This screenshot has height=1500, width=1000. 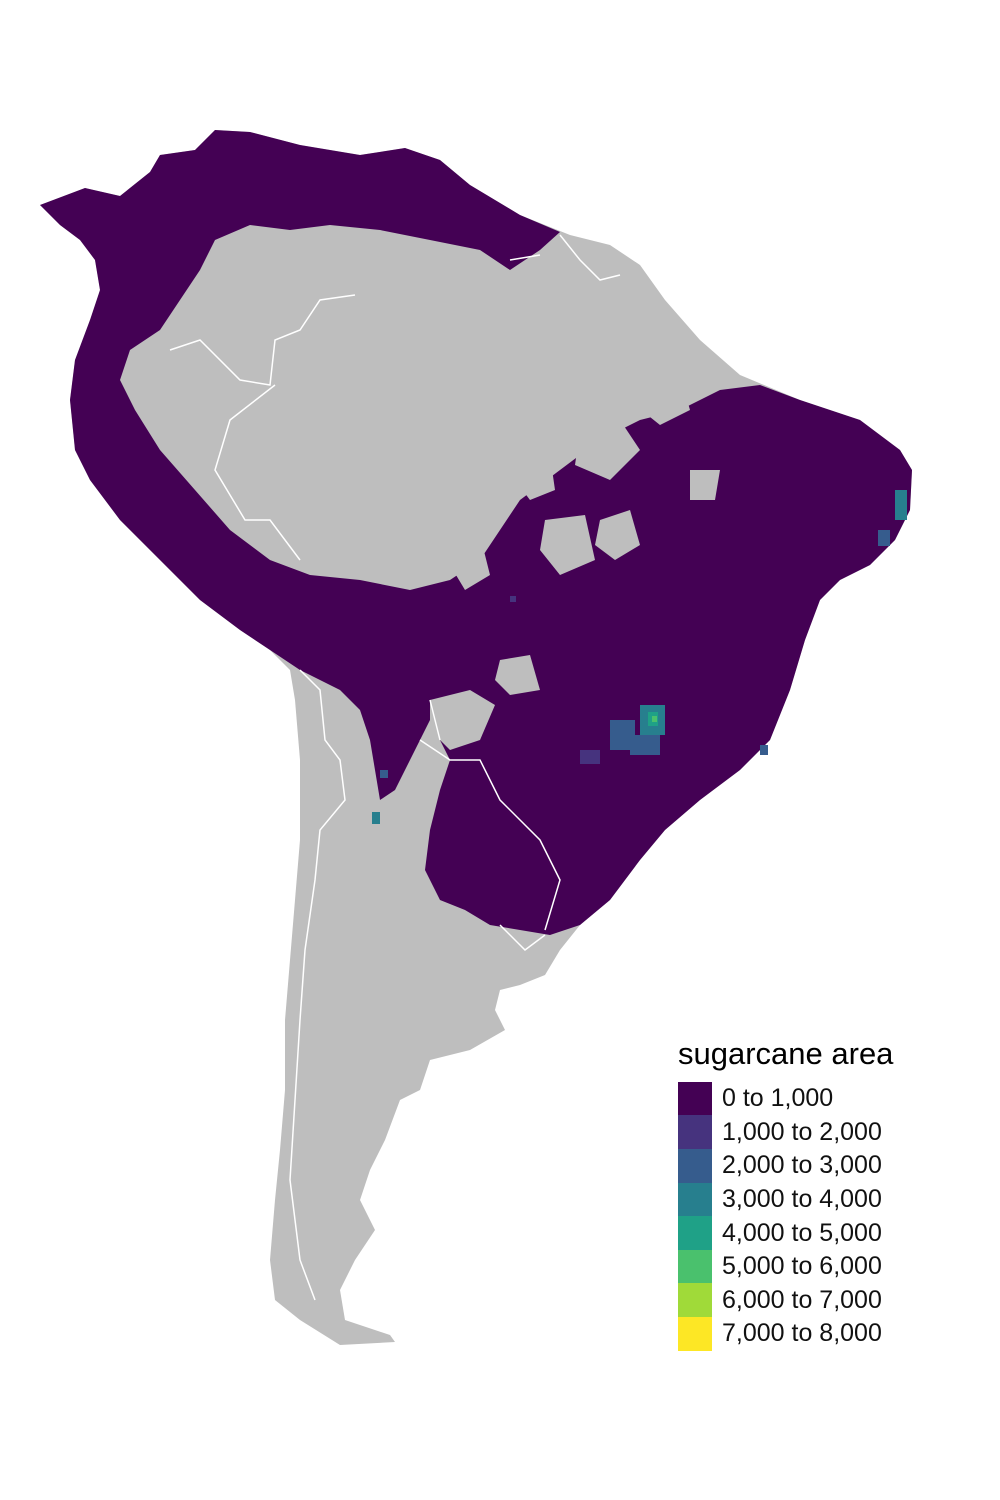 What do you see at coordinates (778, 1098) in the screenshot?
I see `legend-label: 0 to 1,000` at bounding box center [778, 1098].